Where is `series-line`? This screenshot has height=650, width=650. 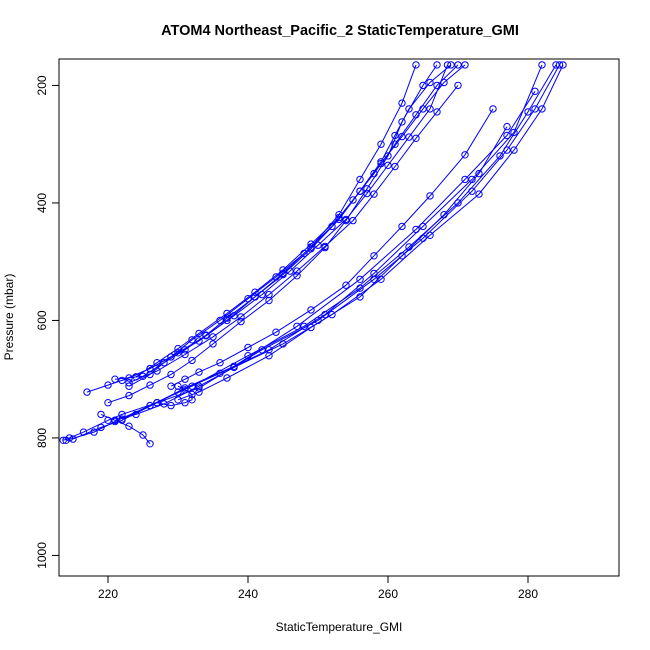 series-line is located at coordinates (174, 396).